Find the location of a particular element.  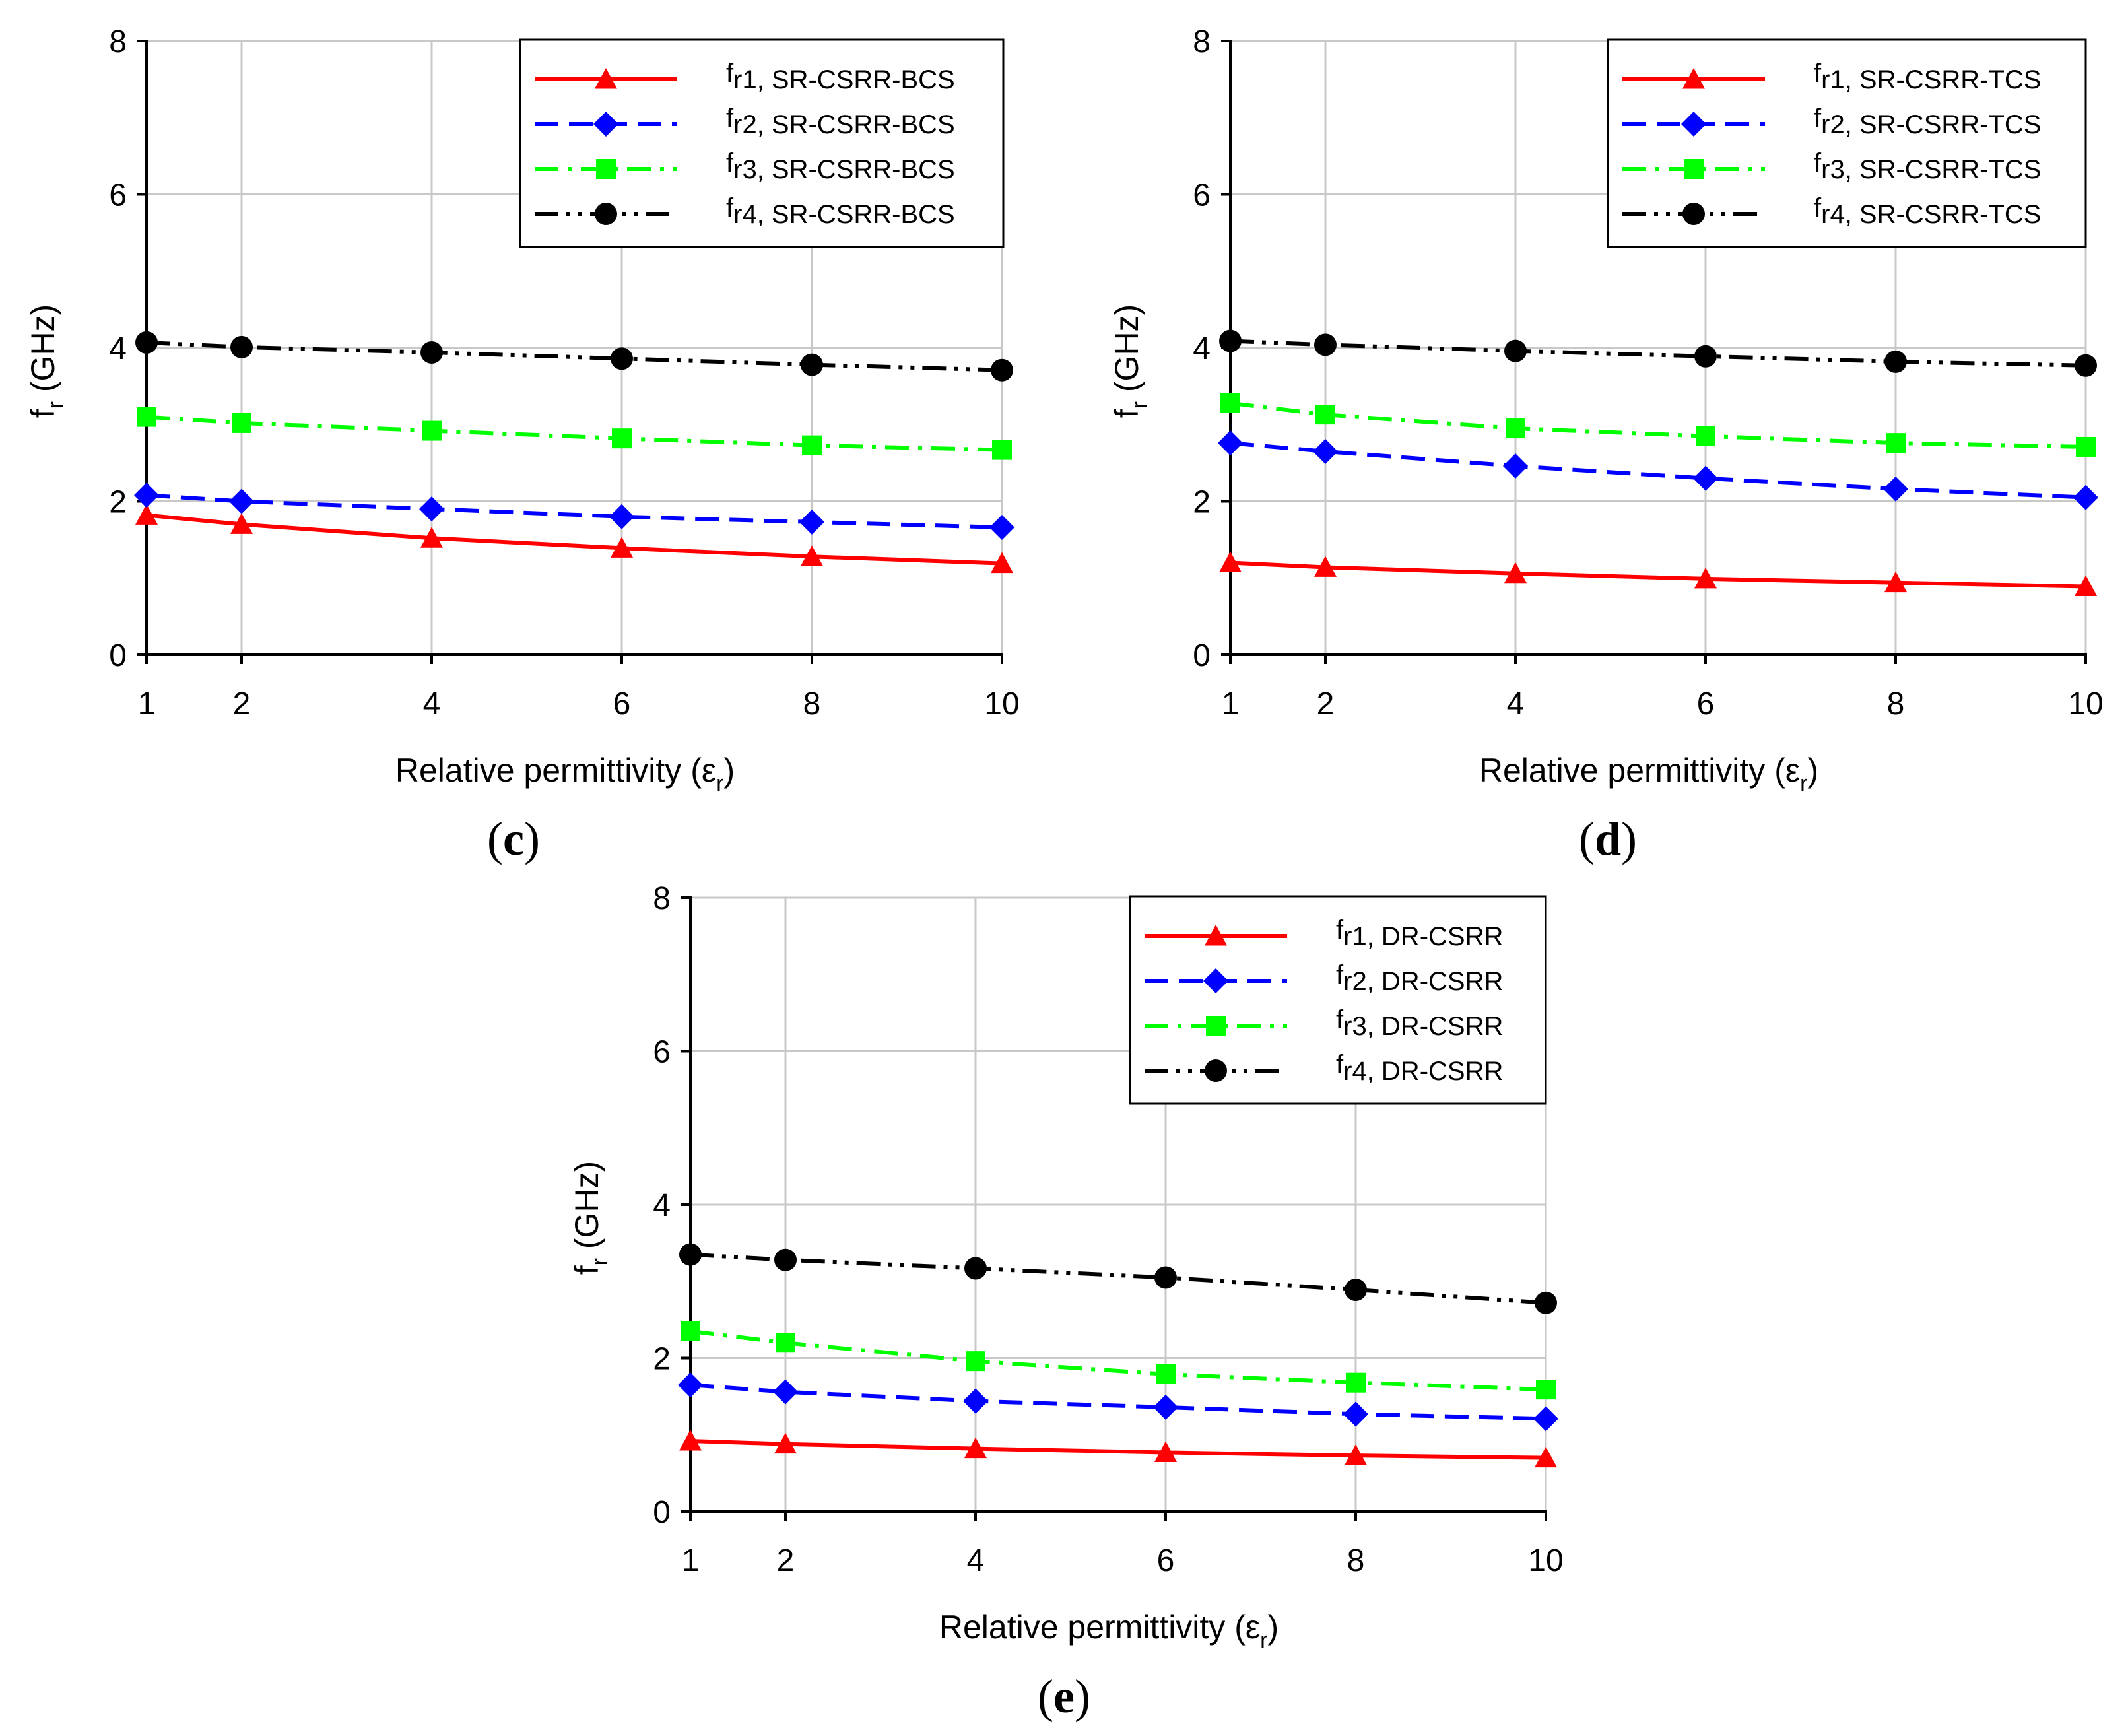

panel-caption: (c) is located at coordinates (513, 839).